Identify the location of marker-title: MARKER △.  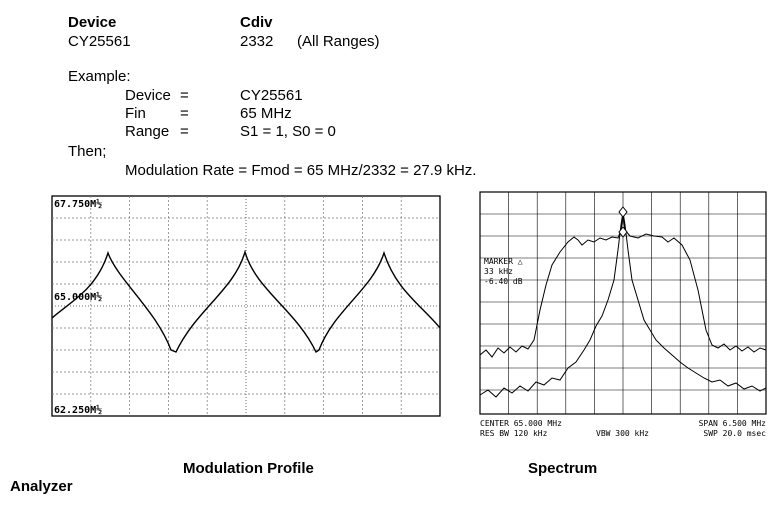
(503, 261).